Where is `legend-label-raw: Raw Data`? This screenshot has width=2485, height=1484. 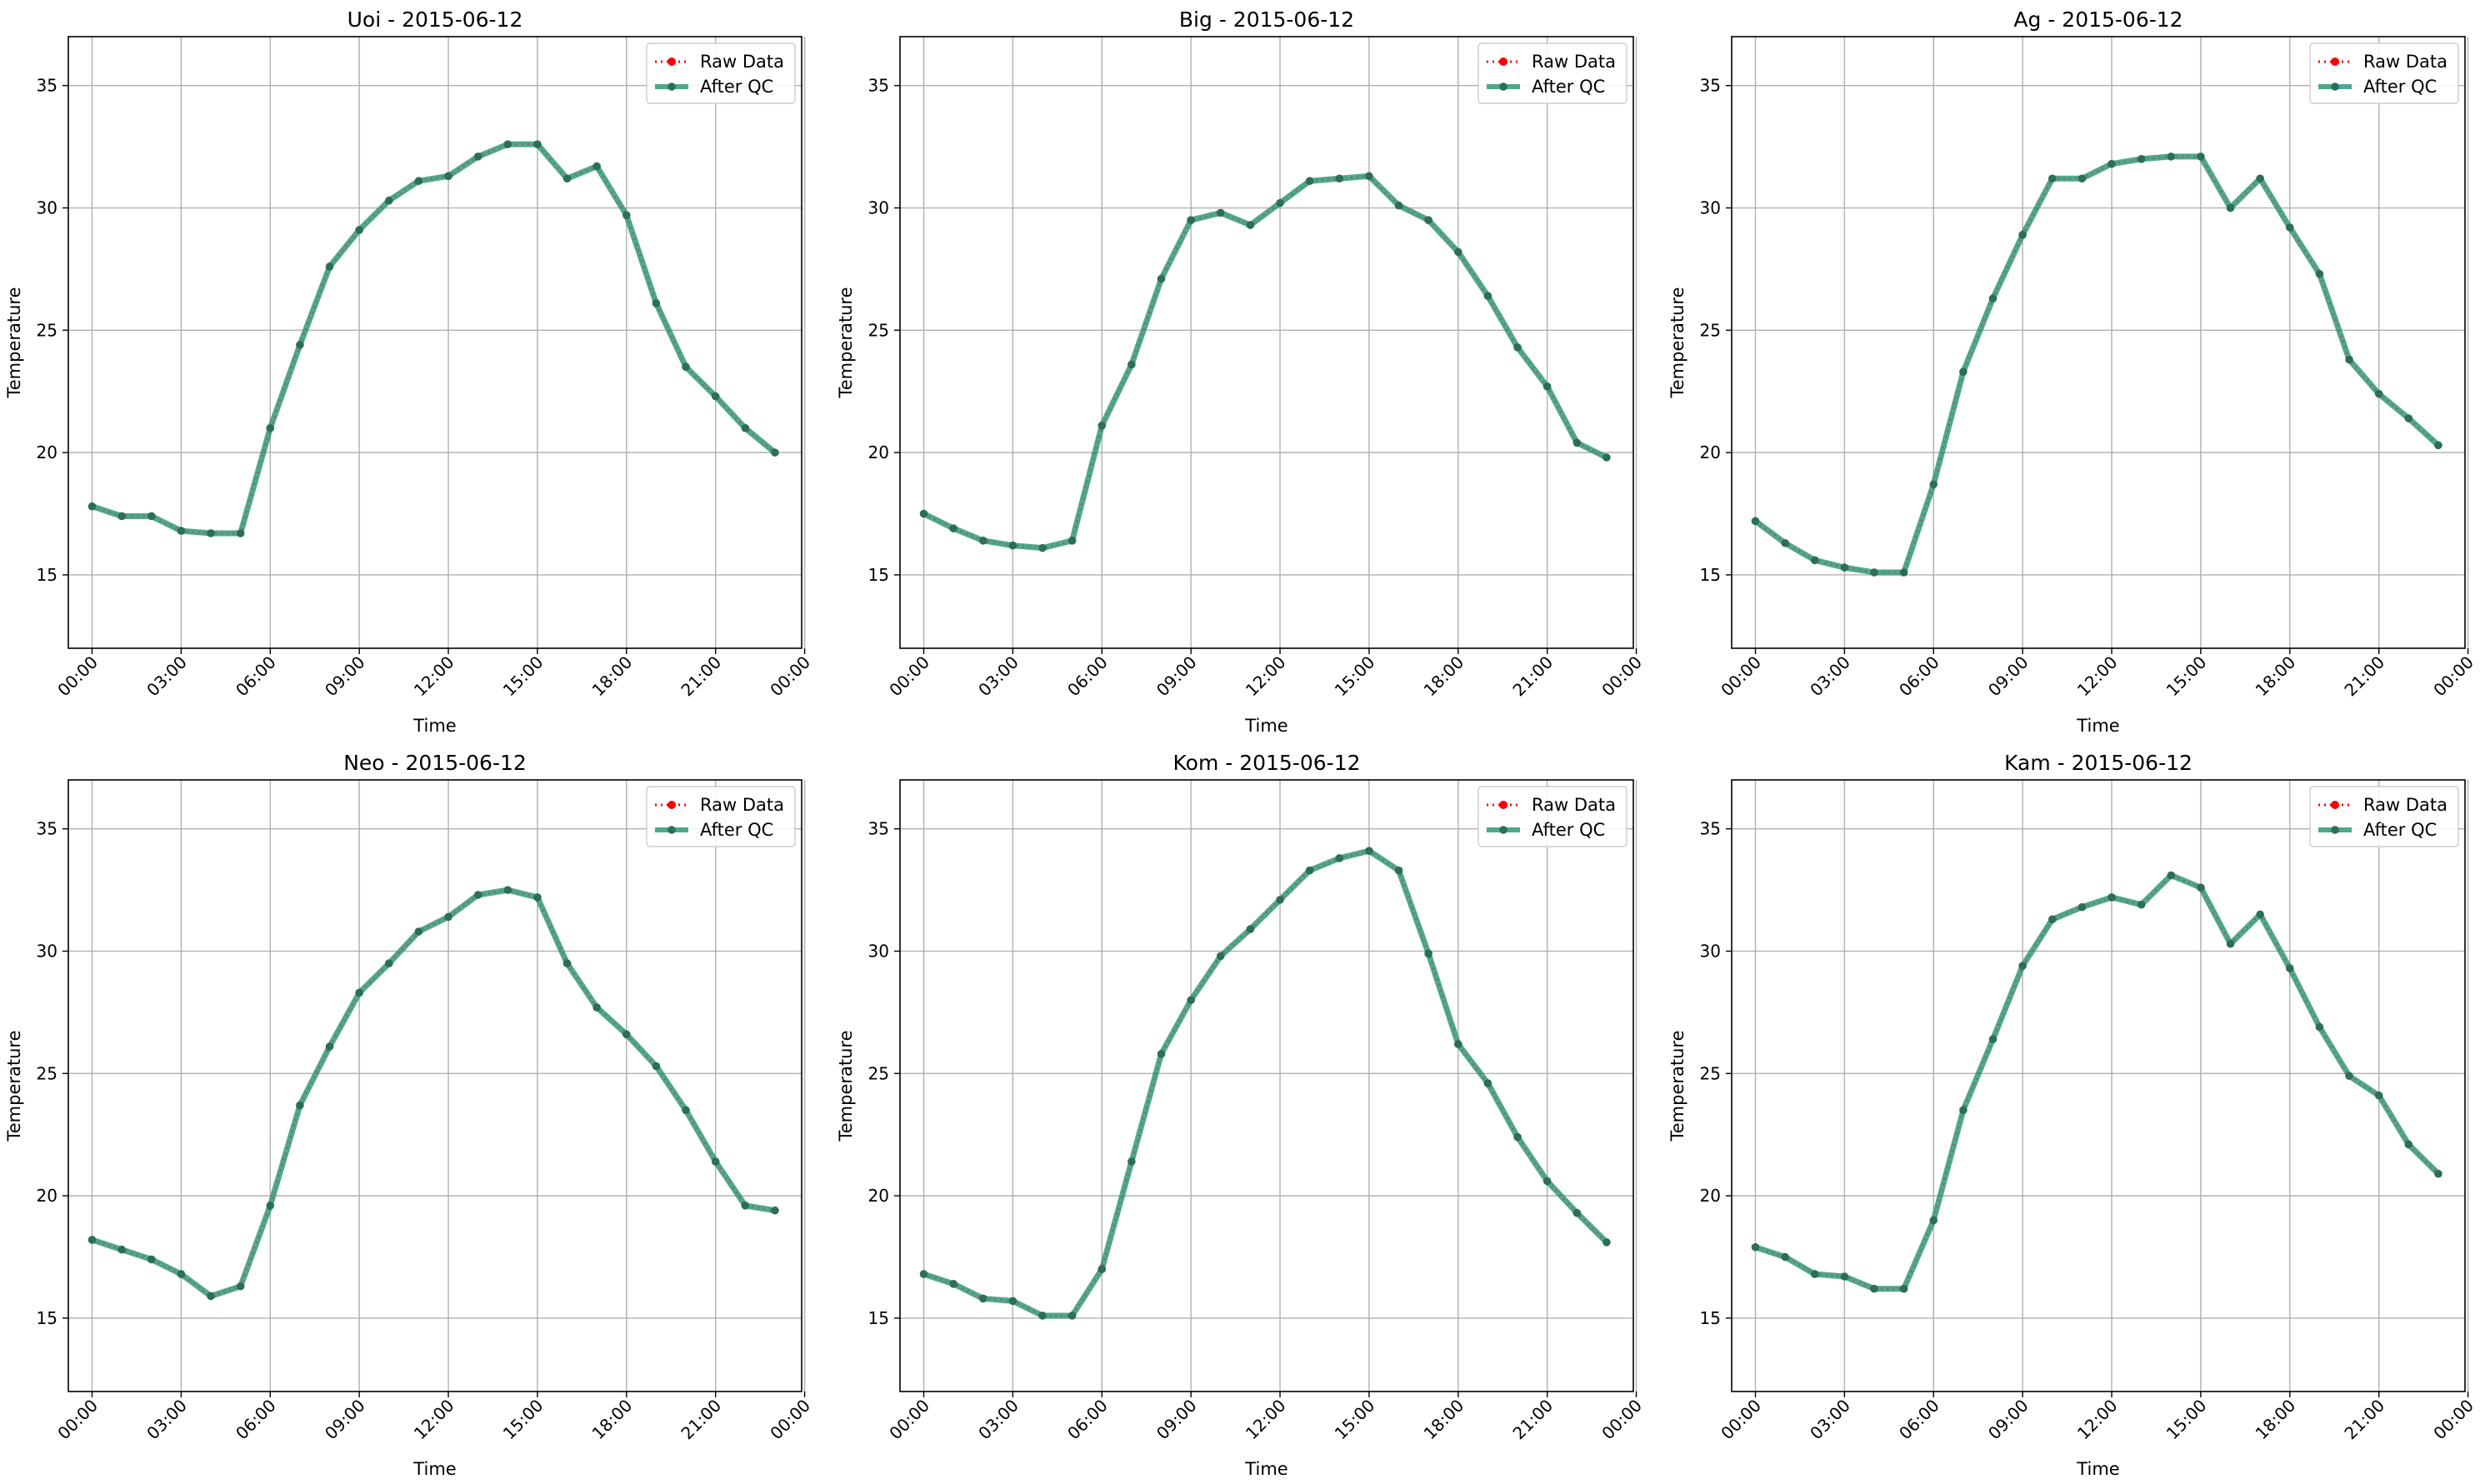 legend-label-raw: Raw Data is located at coordinates (1574, 805).